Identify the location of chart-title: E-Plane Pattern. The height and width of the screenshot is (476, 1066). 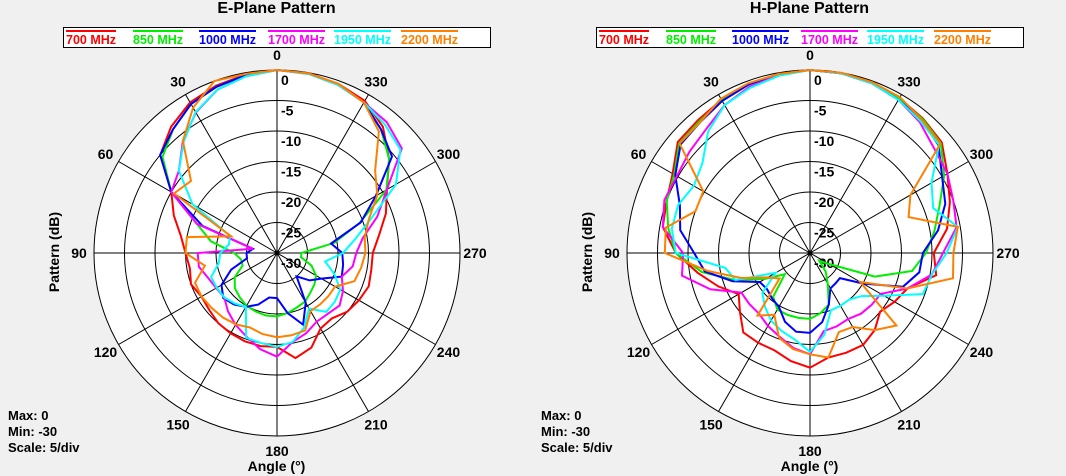
(276, 8).